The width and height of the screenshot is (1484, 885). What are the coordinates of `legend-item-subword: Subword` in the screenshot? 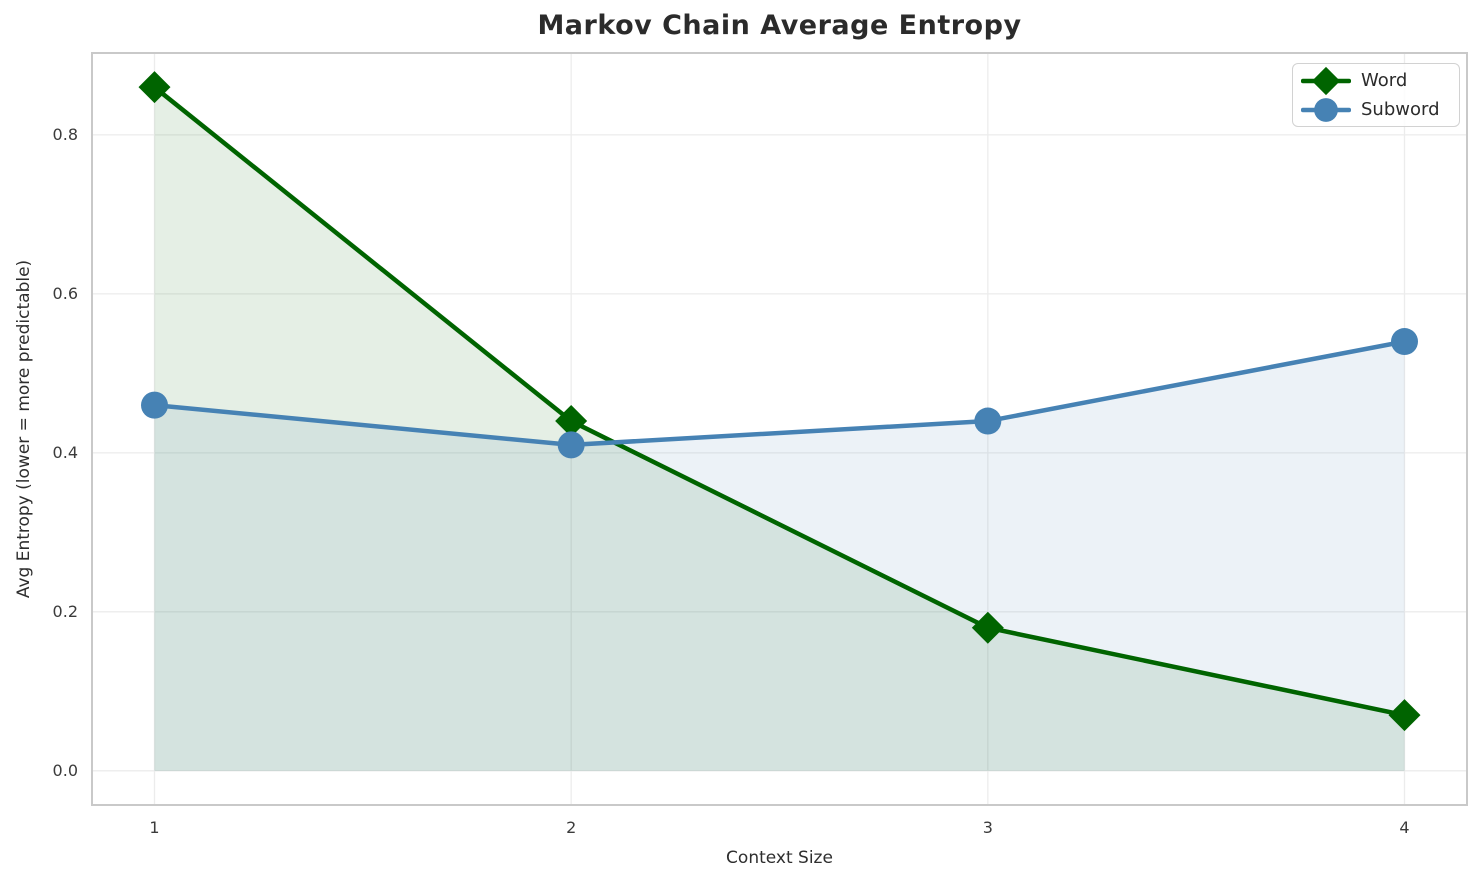 It's located at (1376, 109).